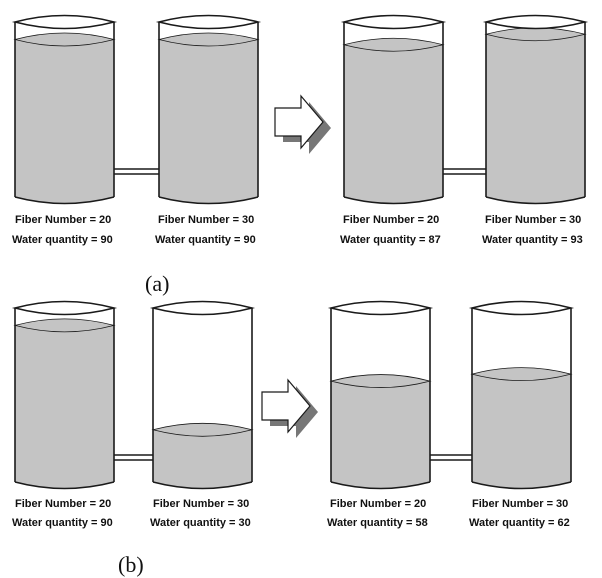 The height and width of the screenshot is (578, 602). I want to click on water-quantity-label: Water quantity = 30, so click(200, 523).